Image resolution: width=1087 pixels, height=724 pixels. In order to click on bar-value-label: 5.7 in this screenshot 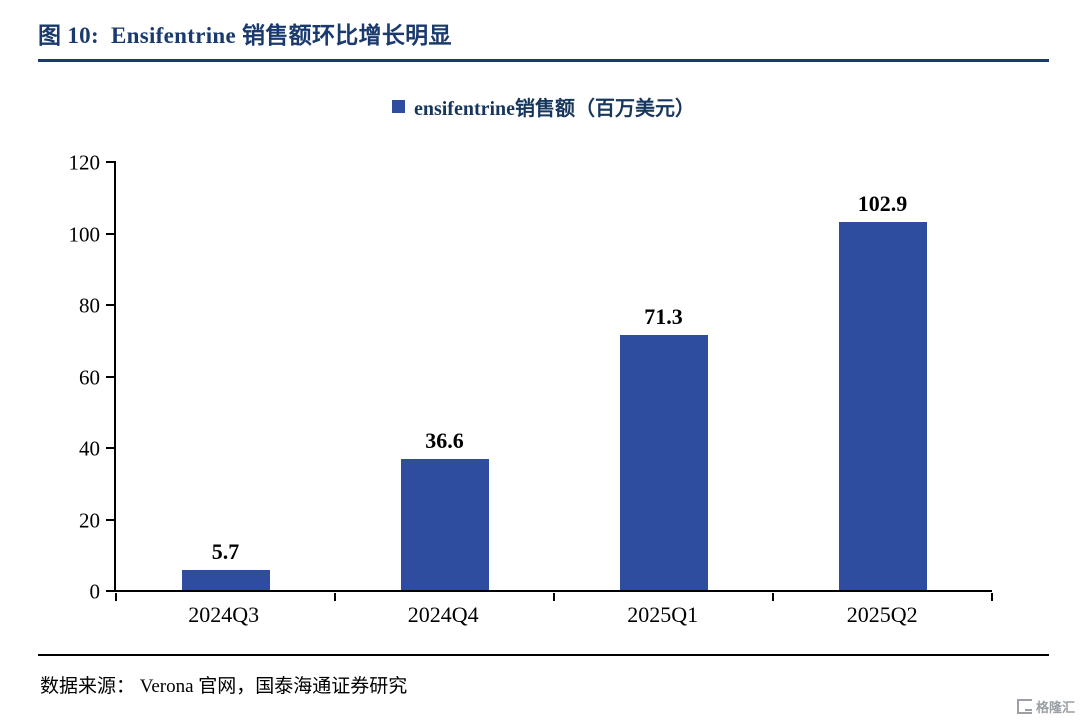, I will do `click(225, 551)`.